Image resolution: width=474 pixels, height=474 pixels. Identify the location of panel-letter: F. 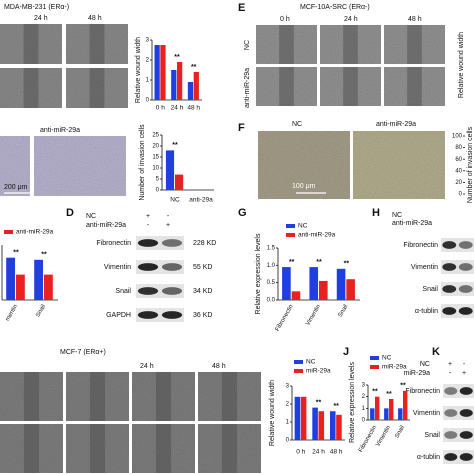
(241, 128).